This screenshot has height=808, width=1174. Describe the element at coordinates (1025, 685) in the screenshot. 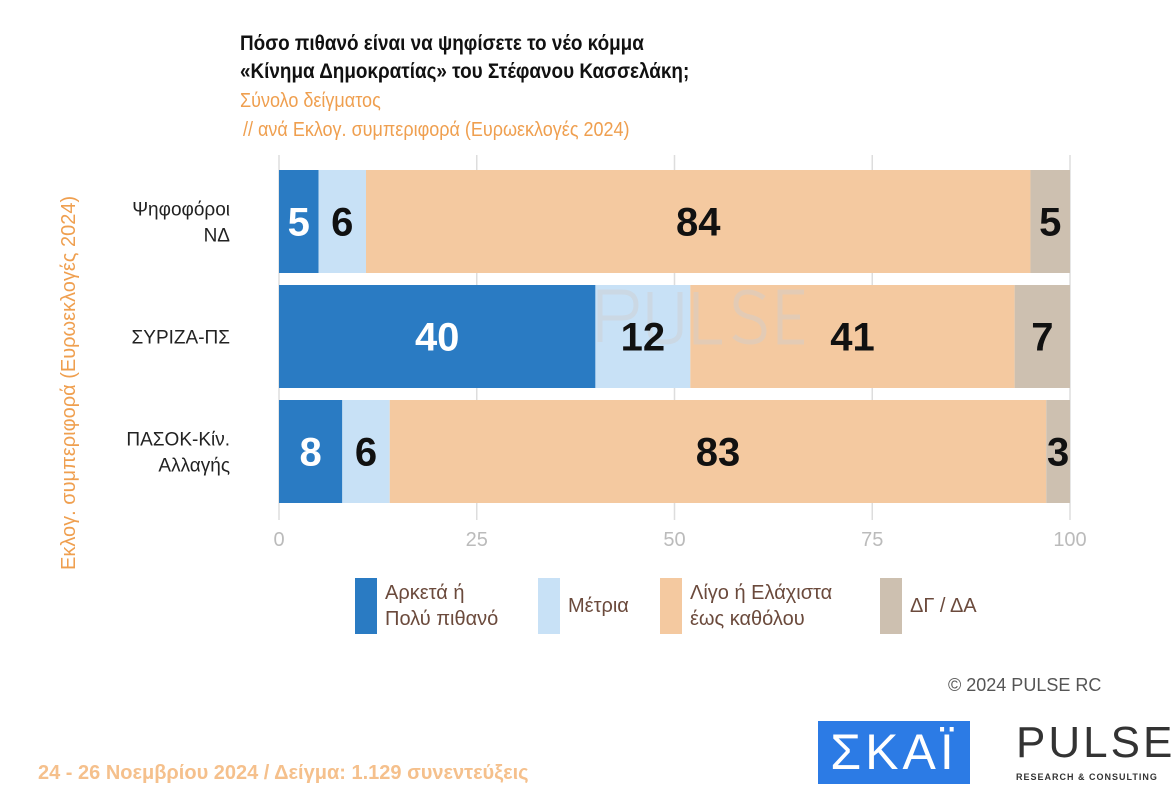

I see `copyright: © 2024 PULSE RC` at that location.